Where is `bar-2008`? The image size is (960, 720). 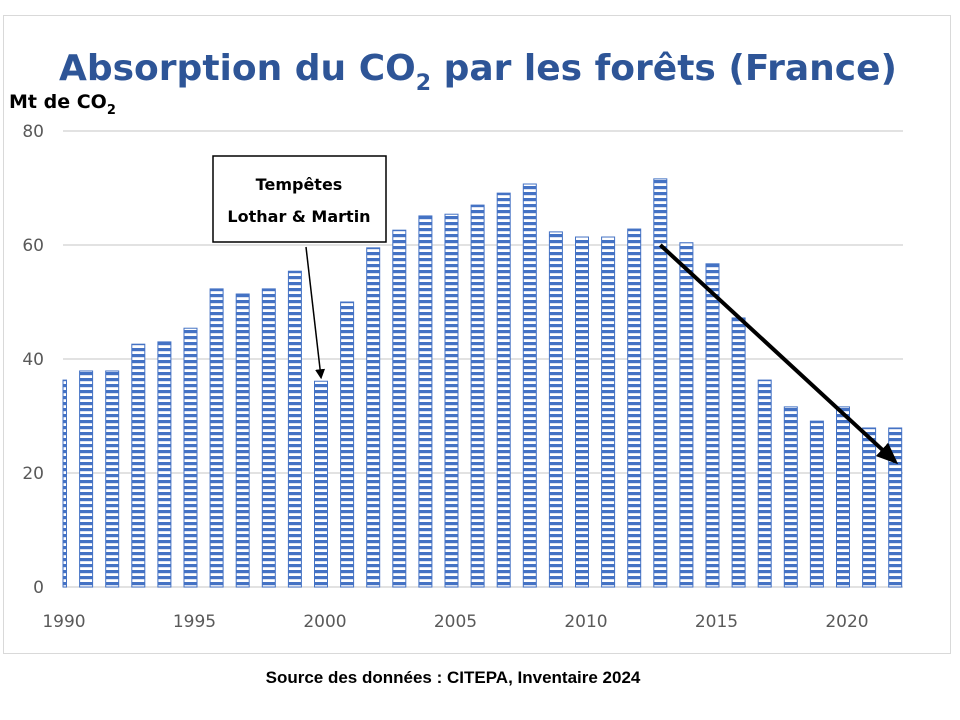 bar-2008 is located at coordinates (529, 385).